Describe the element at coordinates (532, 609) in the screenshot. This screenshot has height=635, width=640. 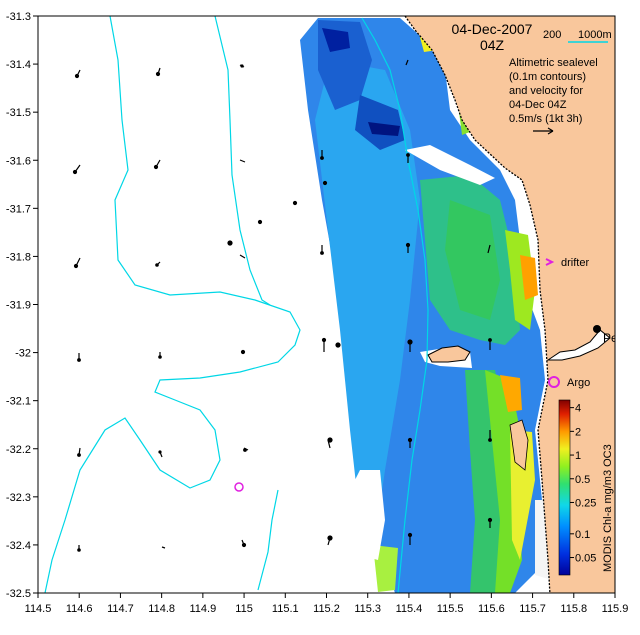
I see `x-tick-label: 115.7` at that location.